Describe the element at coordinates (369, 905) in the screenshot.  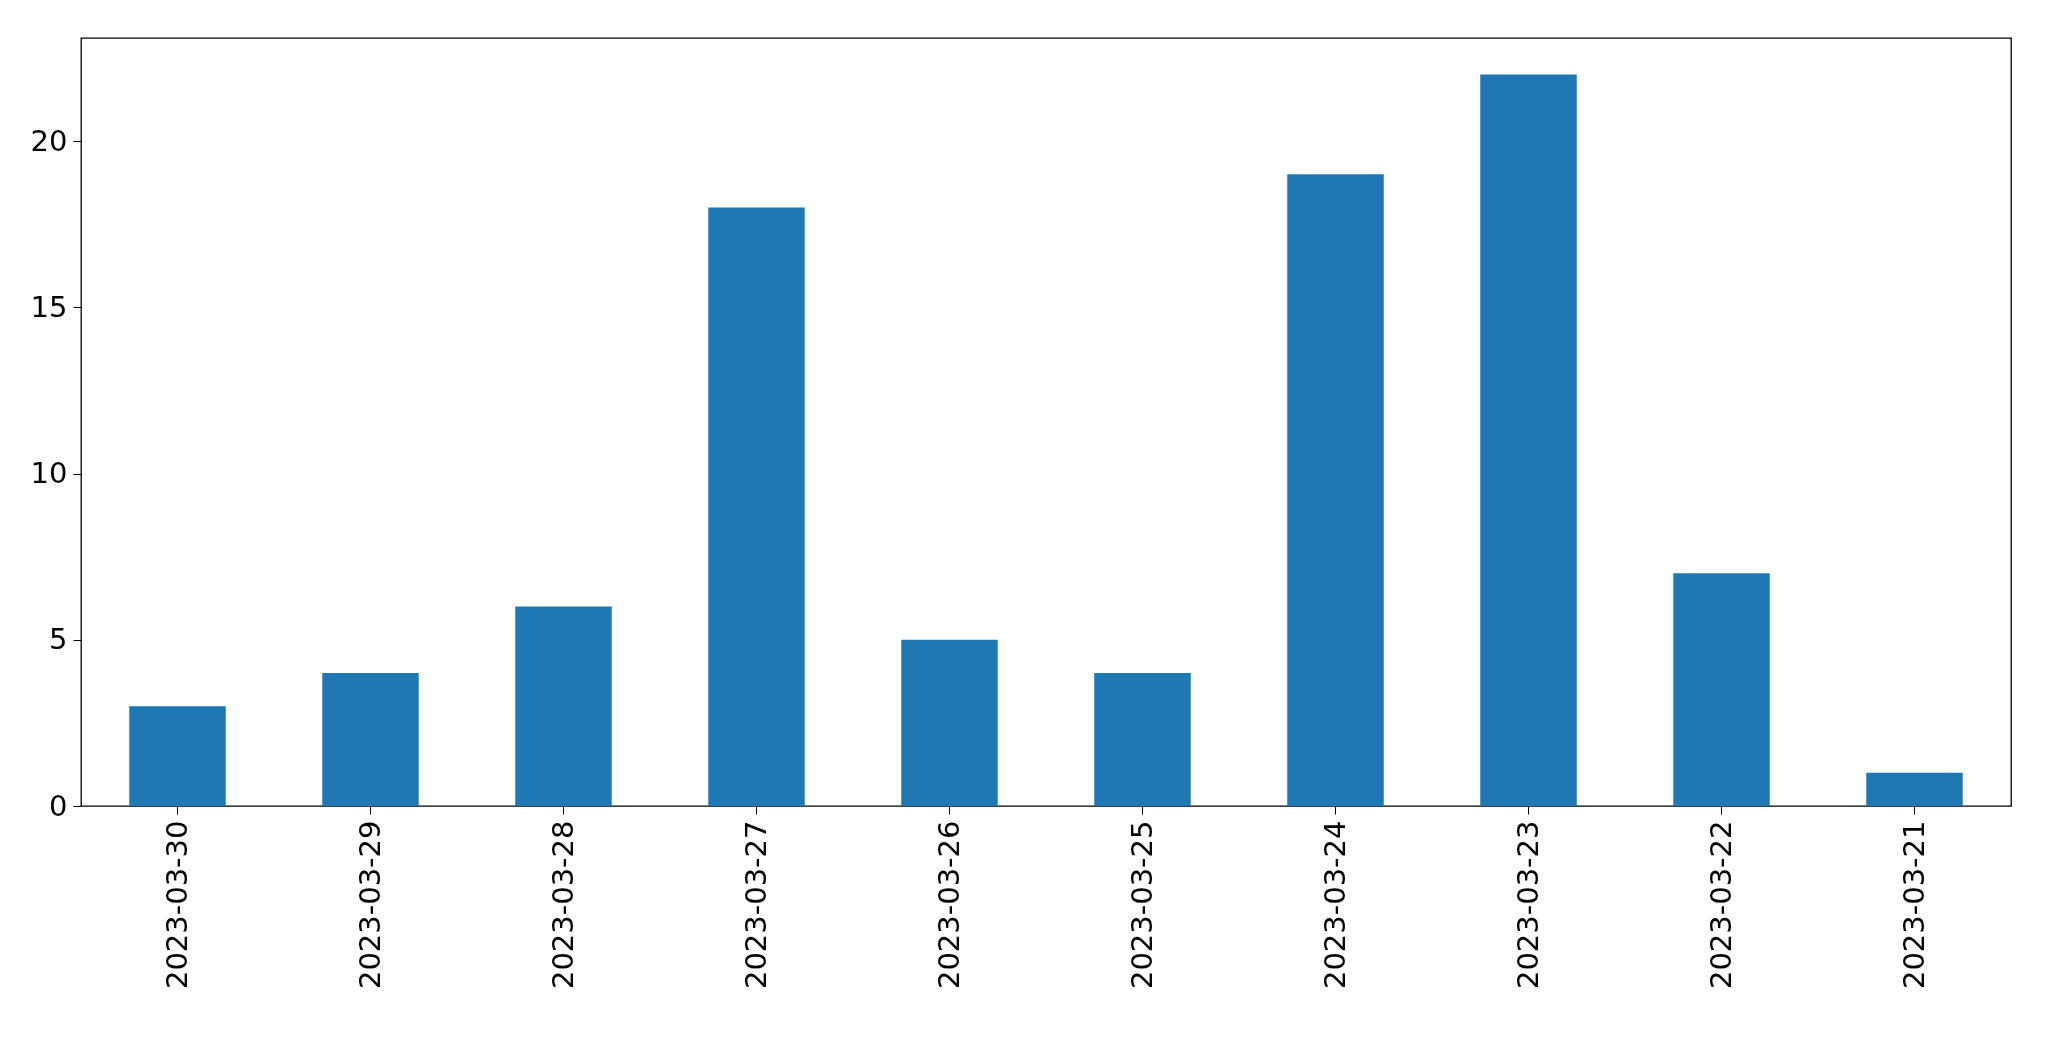
I see `x-tick-label: 2023-03-29` at that location.